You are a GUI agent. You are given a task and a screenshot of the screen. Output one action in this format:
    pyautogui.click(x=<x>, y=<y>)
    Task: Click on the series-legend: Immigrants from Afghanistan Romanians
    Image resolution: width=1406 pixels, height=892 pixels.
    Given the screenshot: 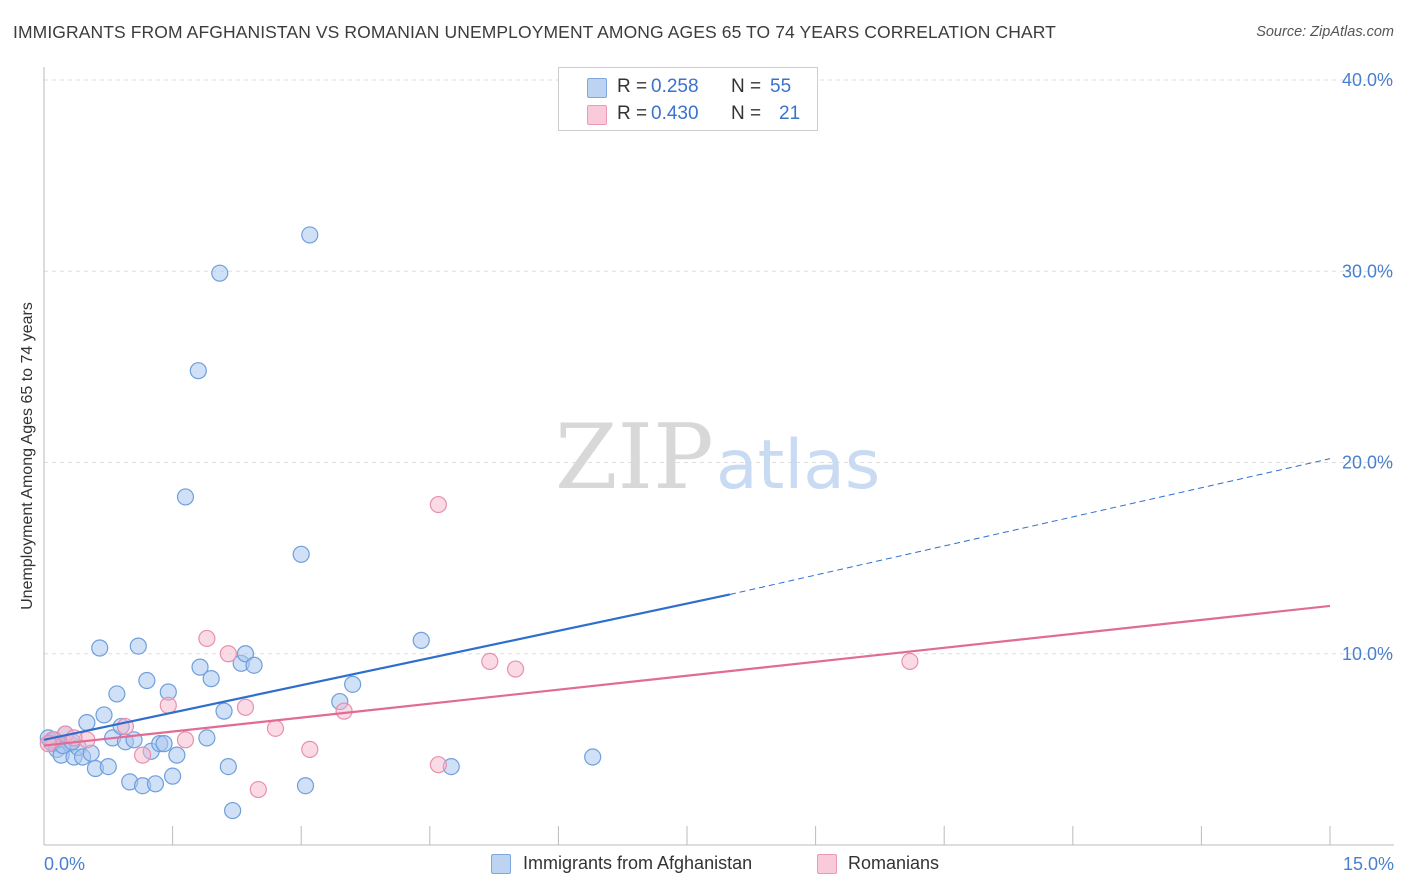 What is the action you would take?
    pyautogui.click(x=730, y=863)
    